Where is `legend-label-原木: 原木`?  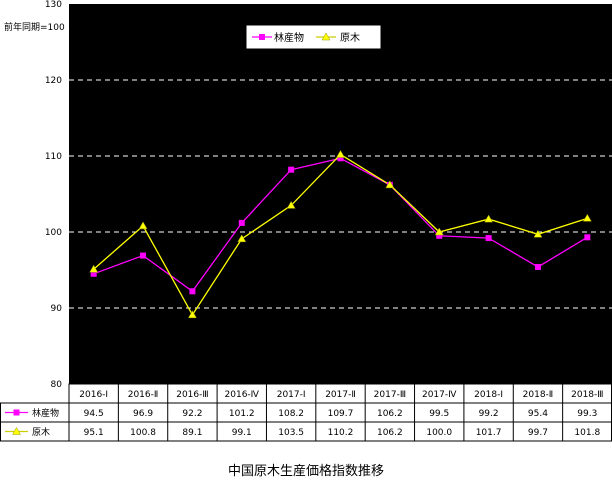 legend-label-原木: 原木 is located at coordinates (350, 38).